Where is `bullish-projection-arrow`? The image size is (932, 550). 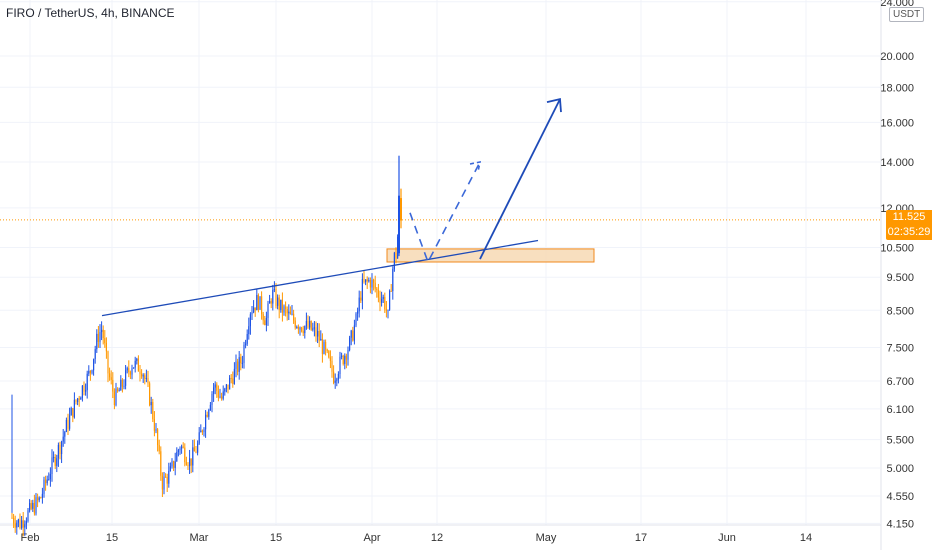 bullish-projection-arrow is located at coordinates (520, 179).